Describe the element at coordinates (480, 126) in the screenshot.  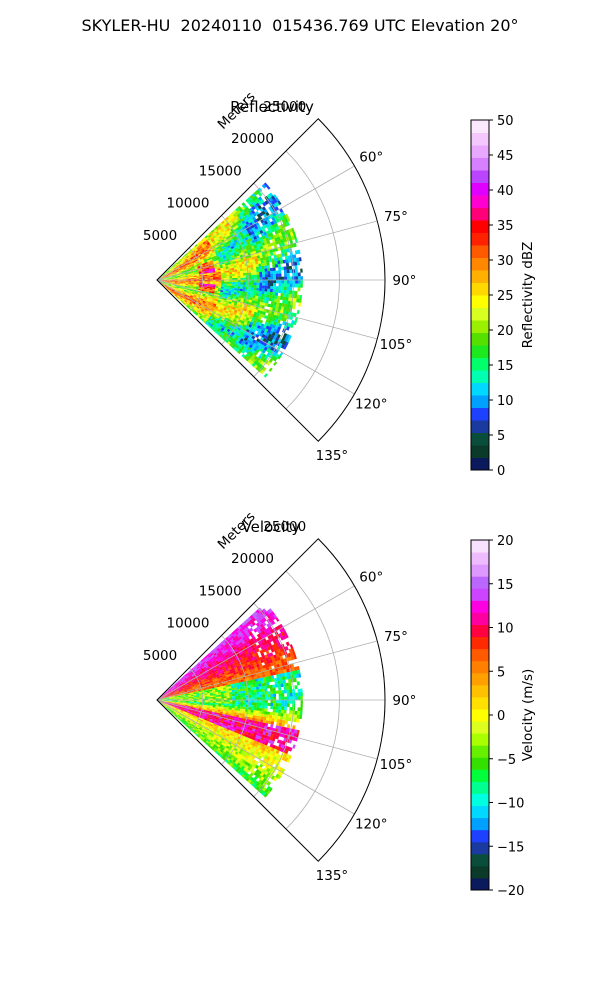
I see `colorbar-segment` at that location.